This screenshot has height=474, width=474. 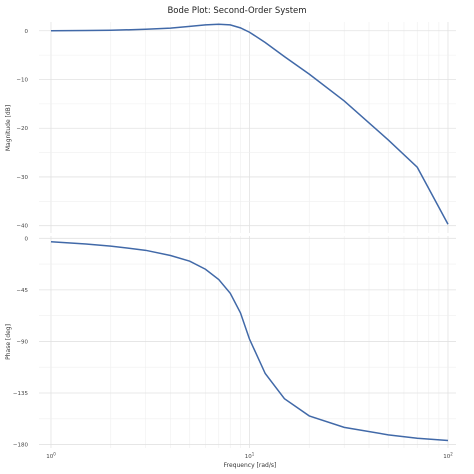 I want to click on phase-y-ticks: 0 −45 −90 −135 −180, so click(x=21, y=342).